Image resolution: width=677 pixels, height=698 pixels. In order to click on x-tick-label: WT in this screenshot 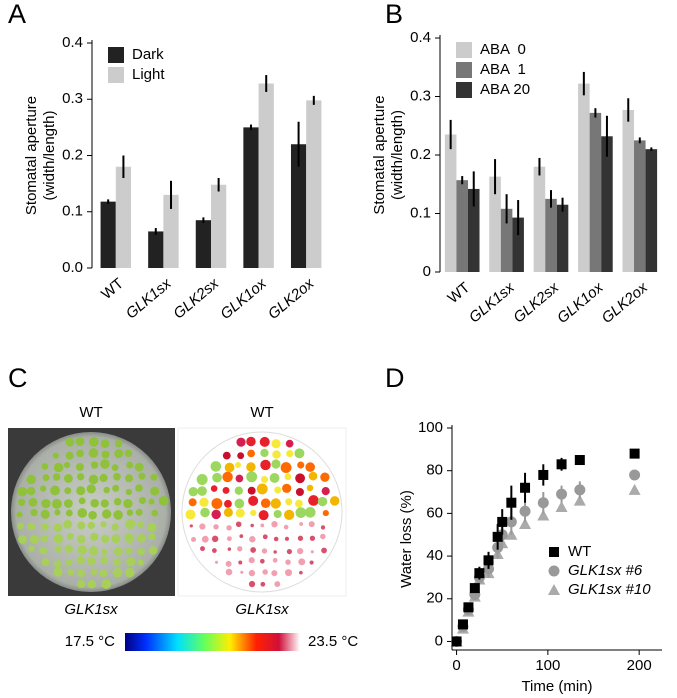, I will do `click(459, 293)`.